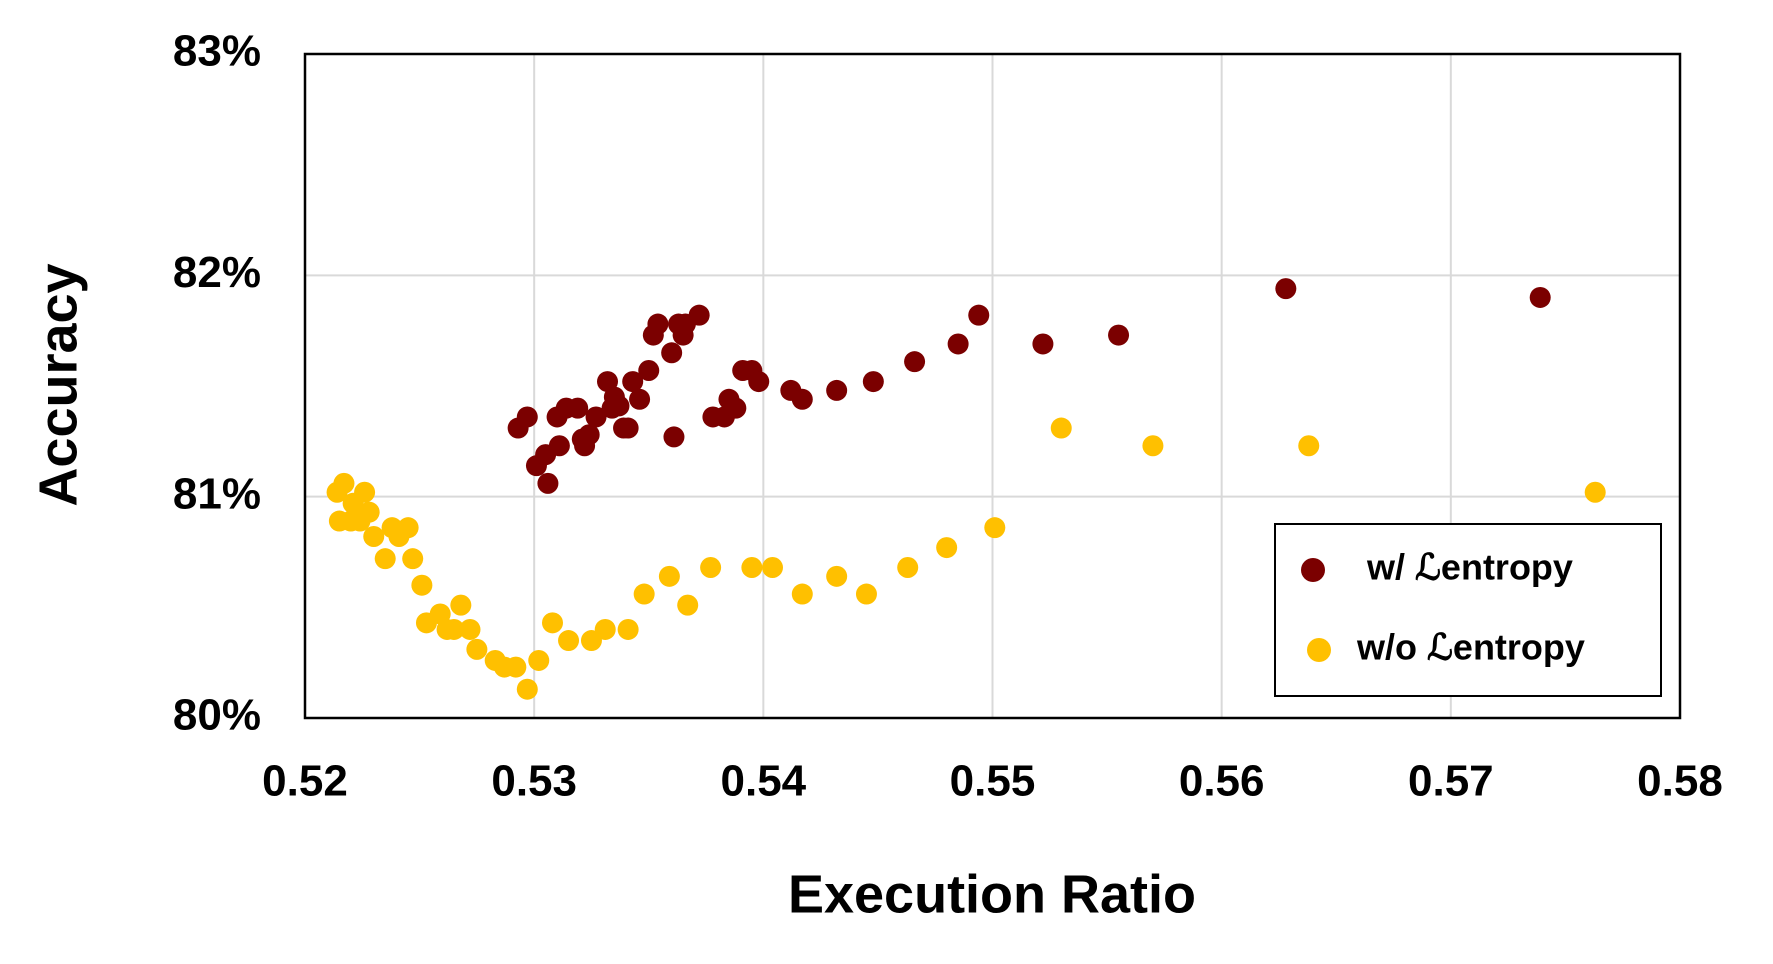 Image resolution: width=1773 pixels, height=964 pixels. I want to click on y-tick-label: 83%, so click(217, 51).